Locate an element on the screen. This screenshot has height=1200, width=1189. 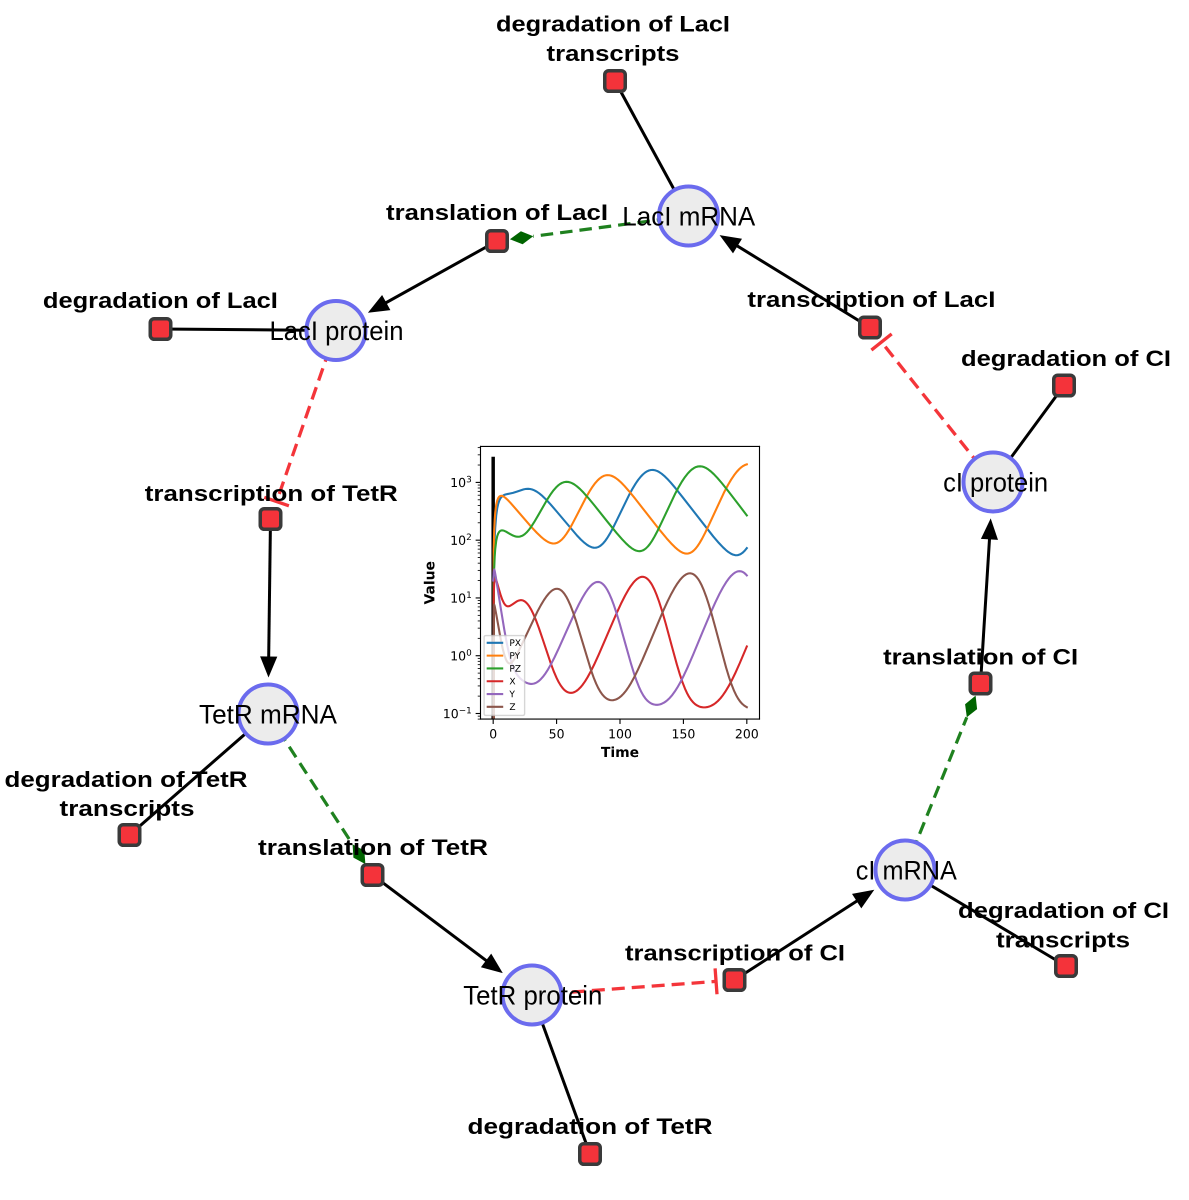
svg-text: transcription of CI is located at coordinates (735, 952).